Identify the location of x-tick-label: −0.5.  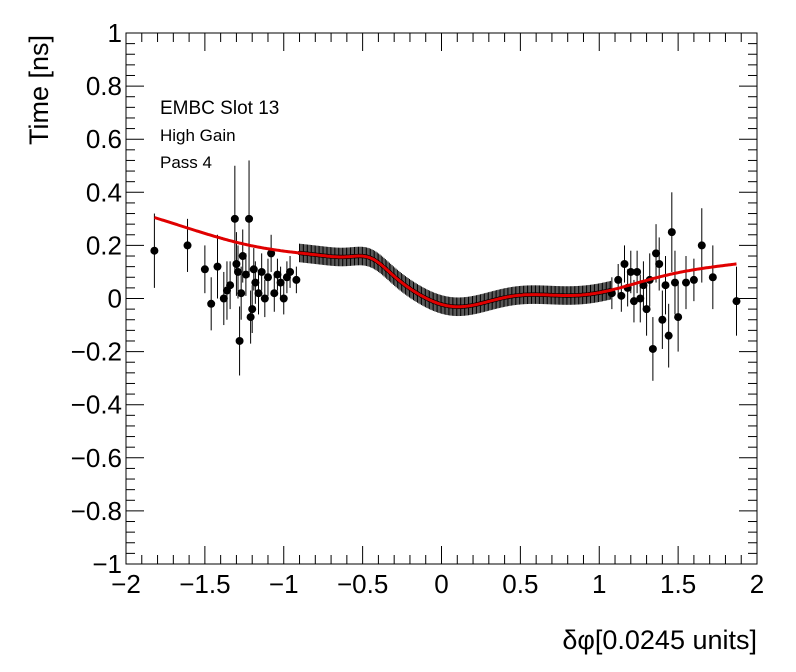
(362, 584).